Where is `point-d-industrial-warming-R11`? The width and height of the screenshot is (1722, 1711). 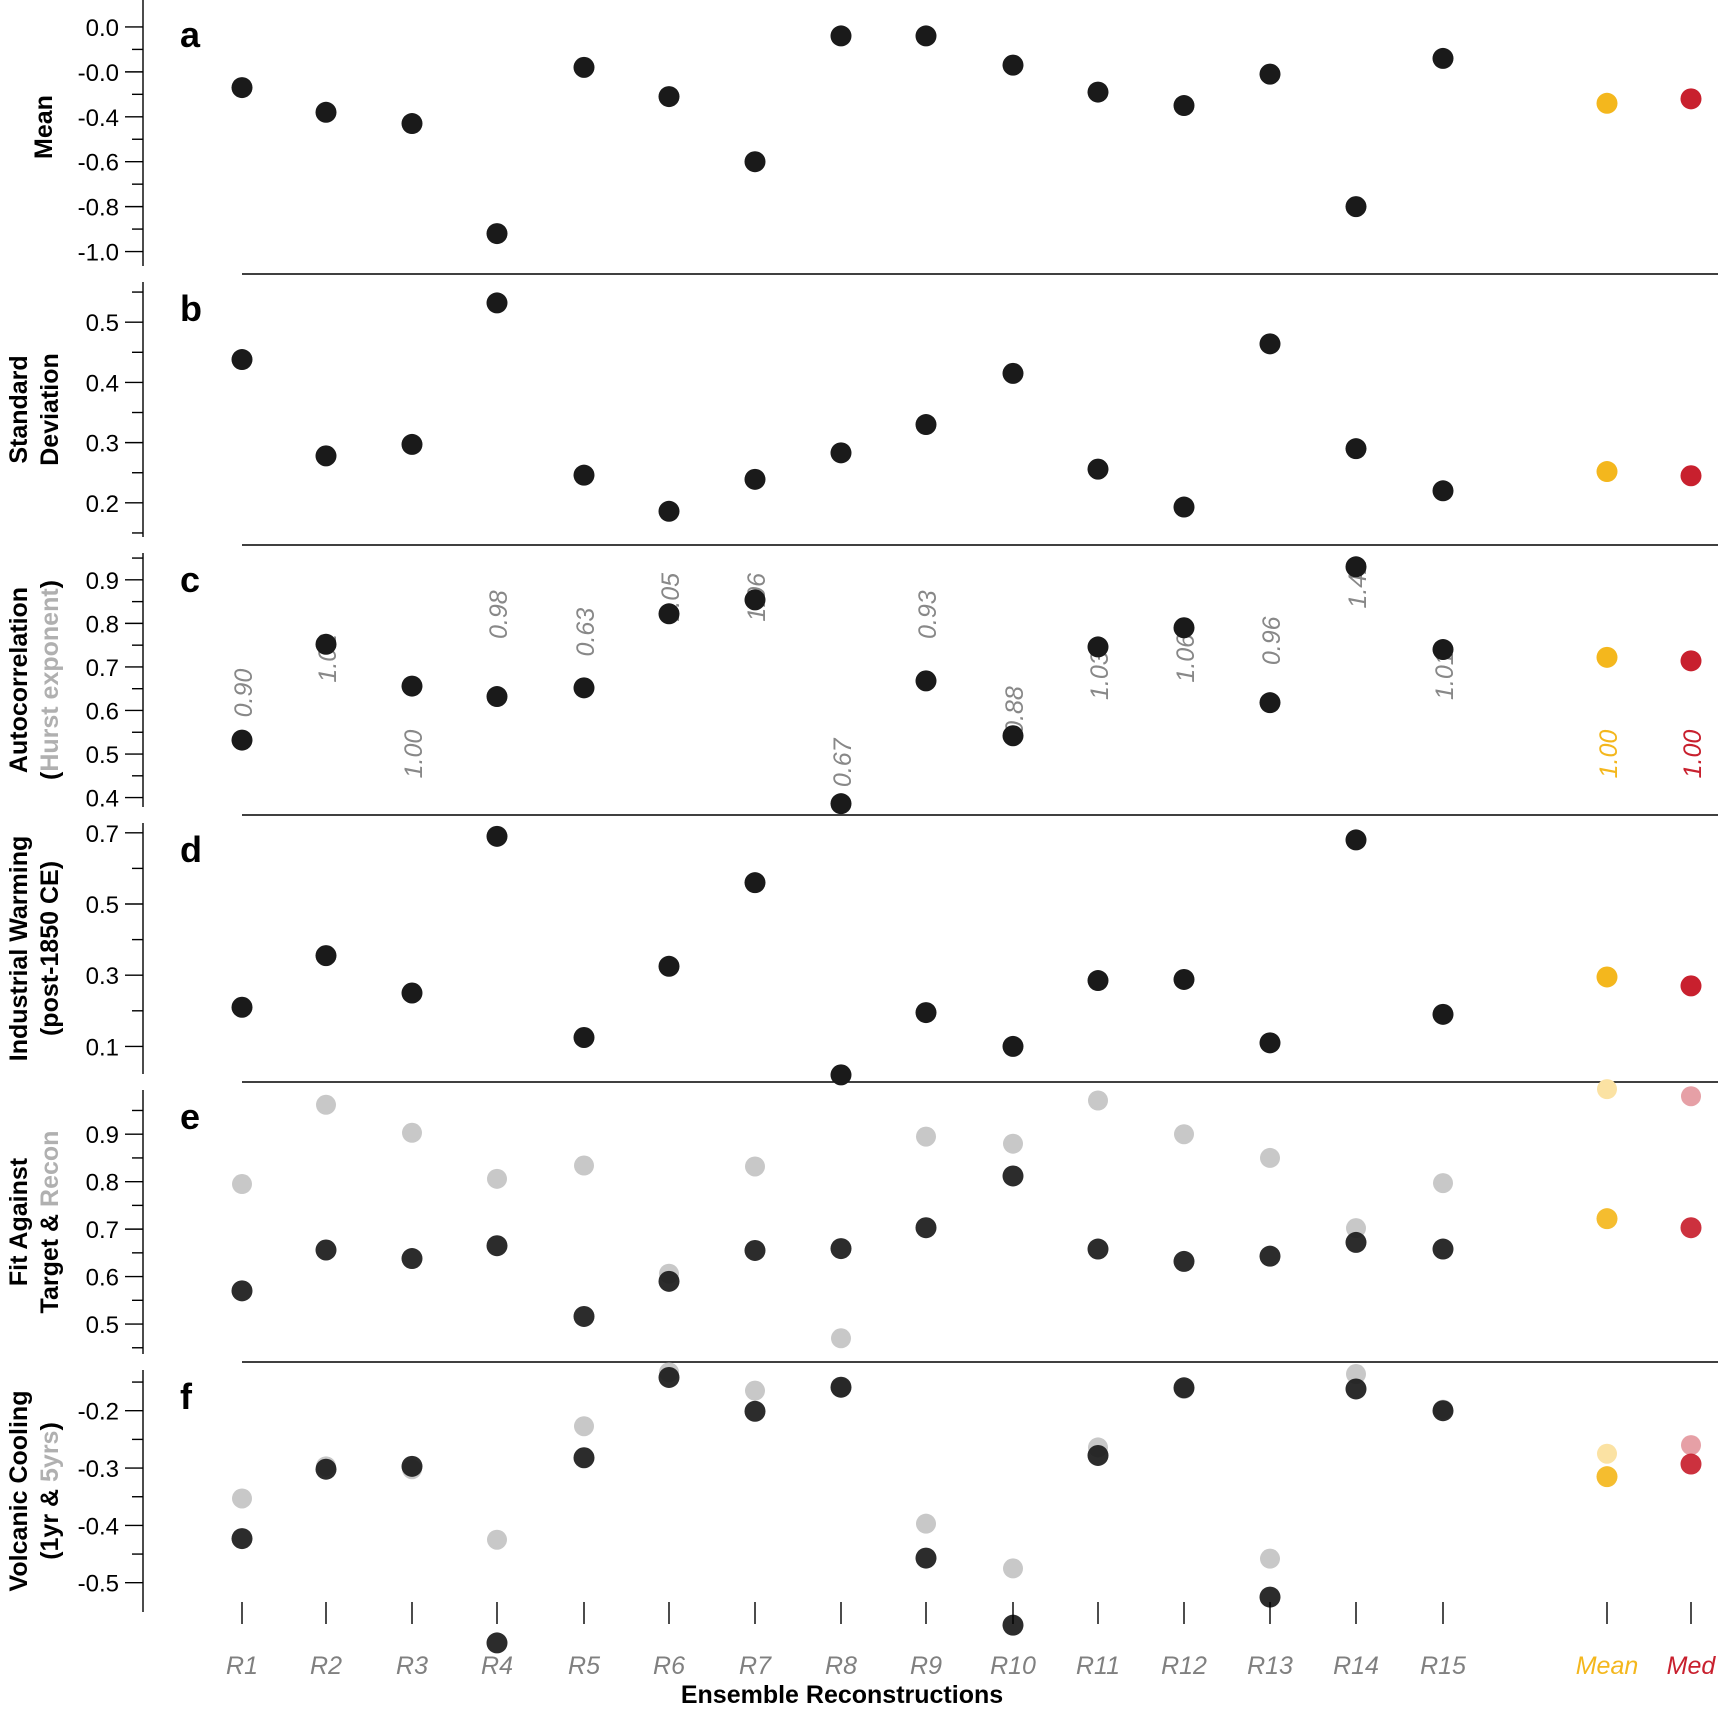 point-d-industrial-warming-R11 is located at coordinates (1098, 981).